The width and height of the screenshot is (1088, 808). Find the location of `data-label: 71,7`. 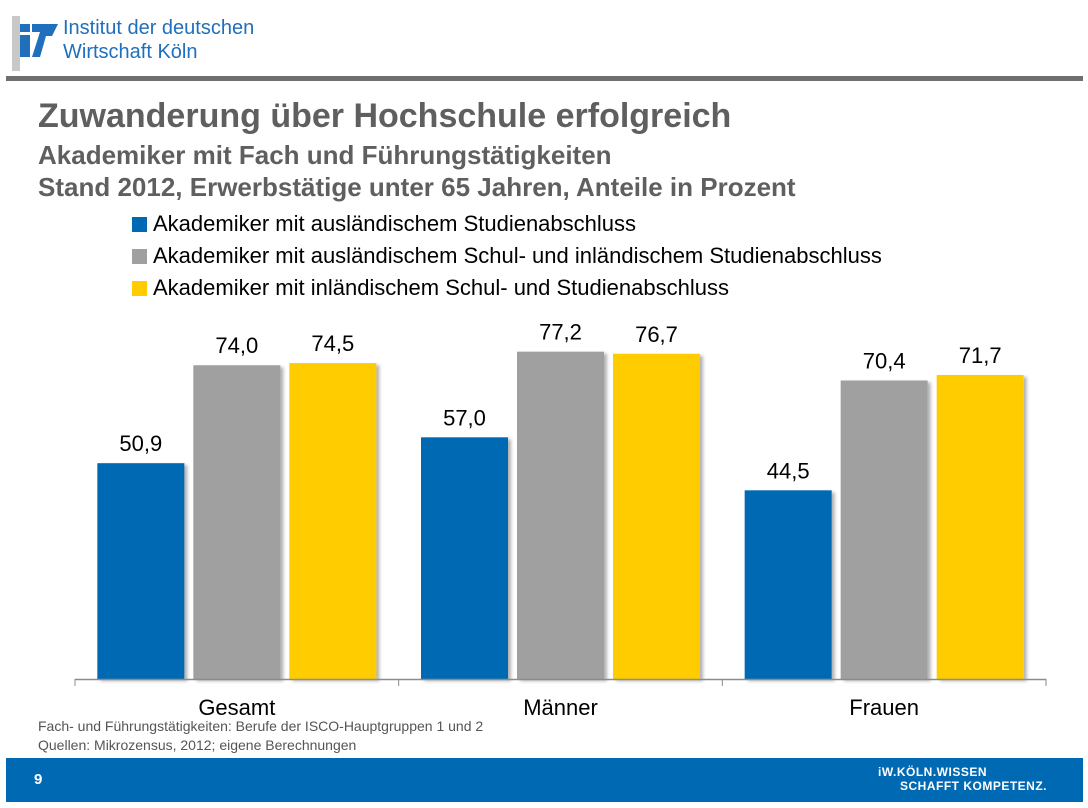

data-label: 71,7 is located at coordinates (980, 355).